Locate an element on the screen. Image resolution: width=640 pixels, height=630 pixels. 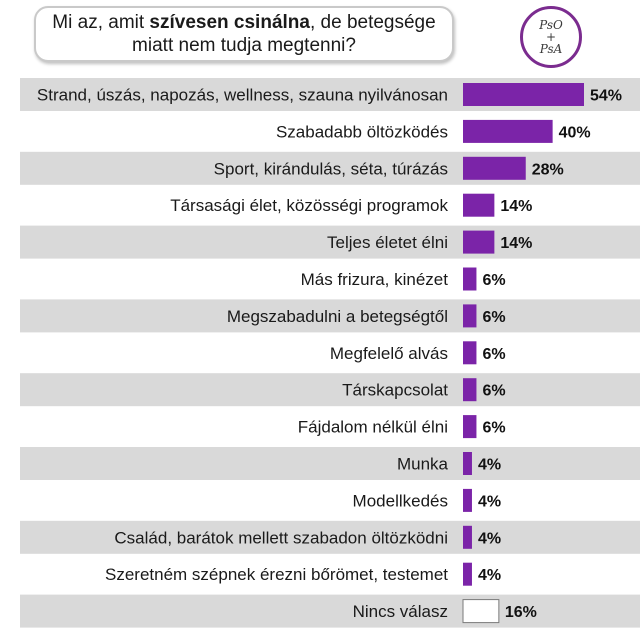
value-label: 54% is located at coordinates (606, 96).